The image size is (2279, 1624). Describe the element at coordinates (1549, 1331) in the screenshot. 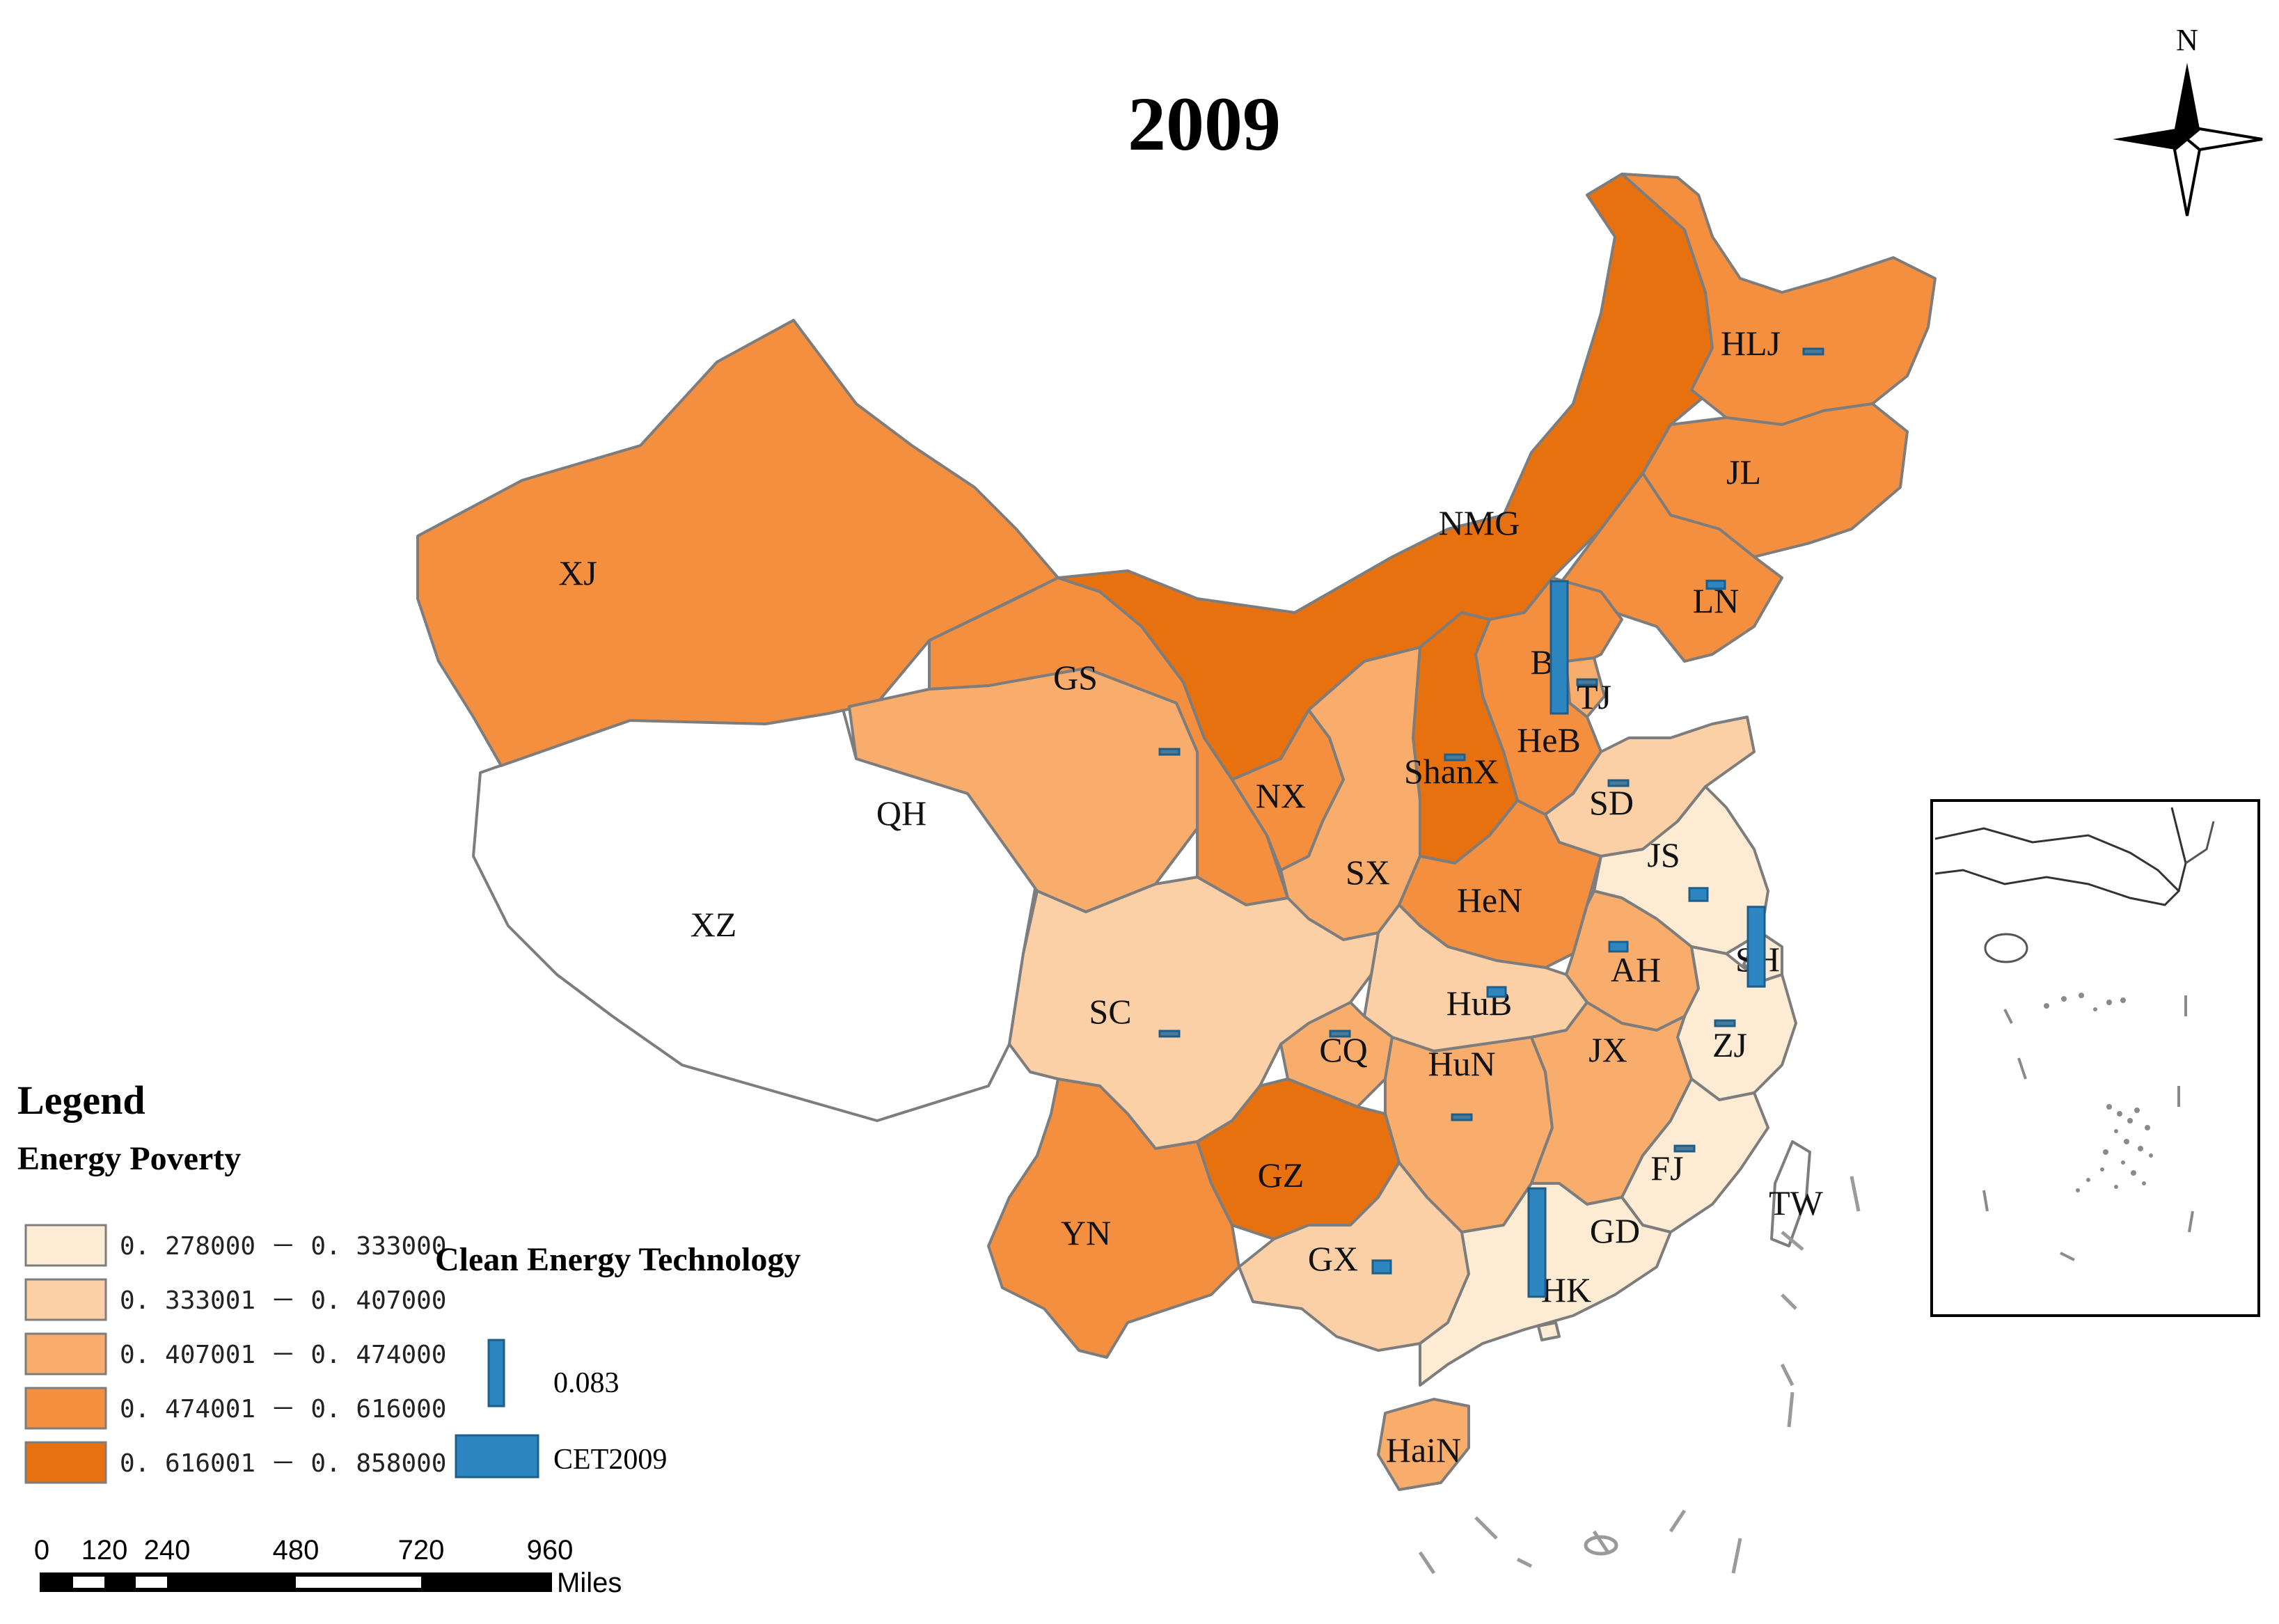

I see `province-HK` at that location.